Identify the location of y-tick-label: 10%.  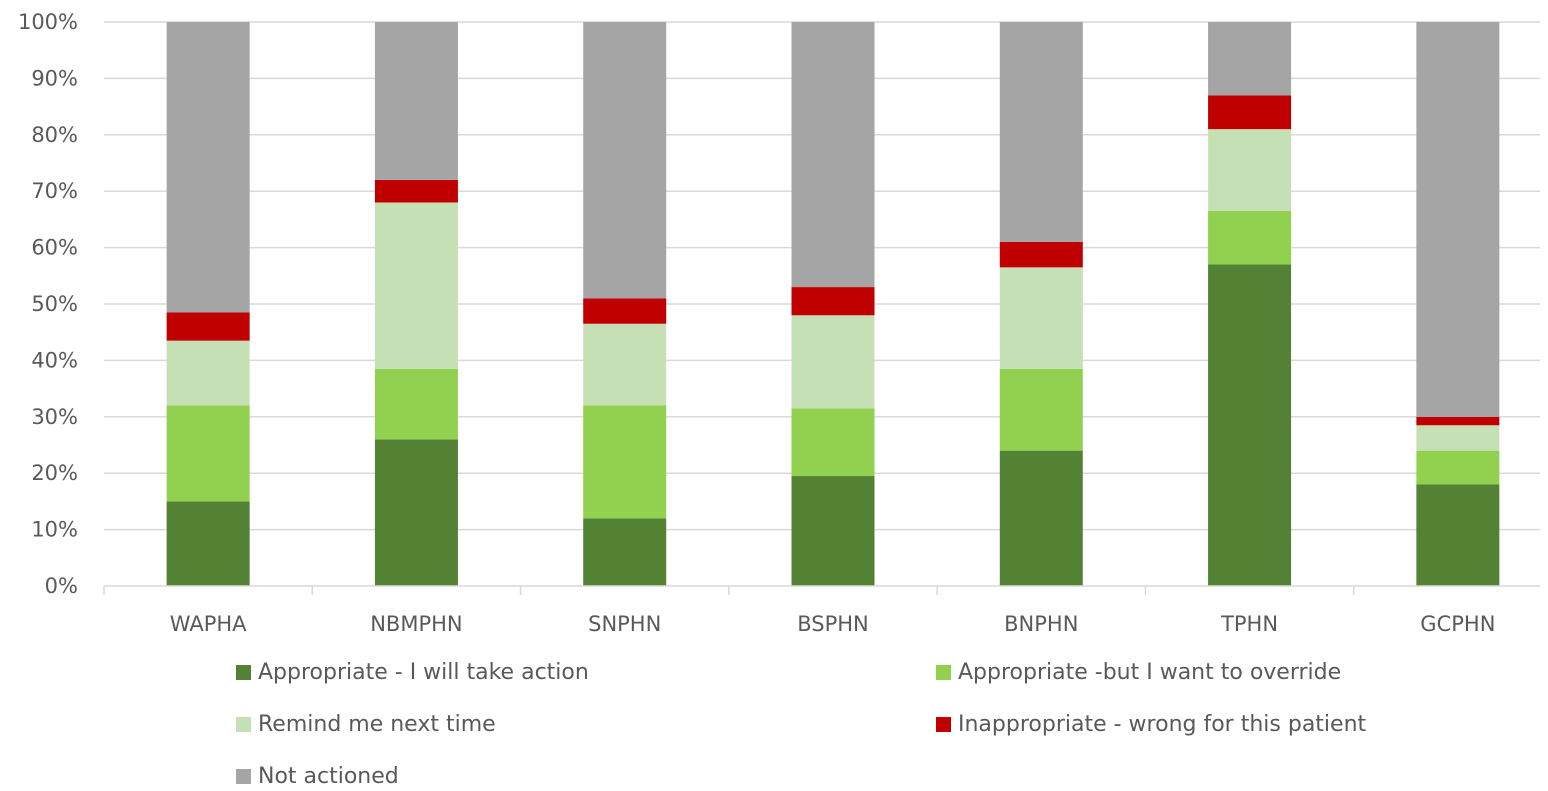
(54, 530).